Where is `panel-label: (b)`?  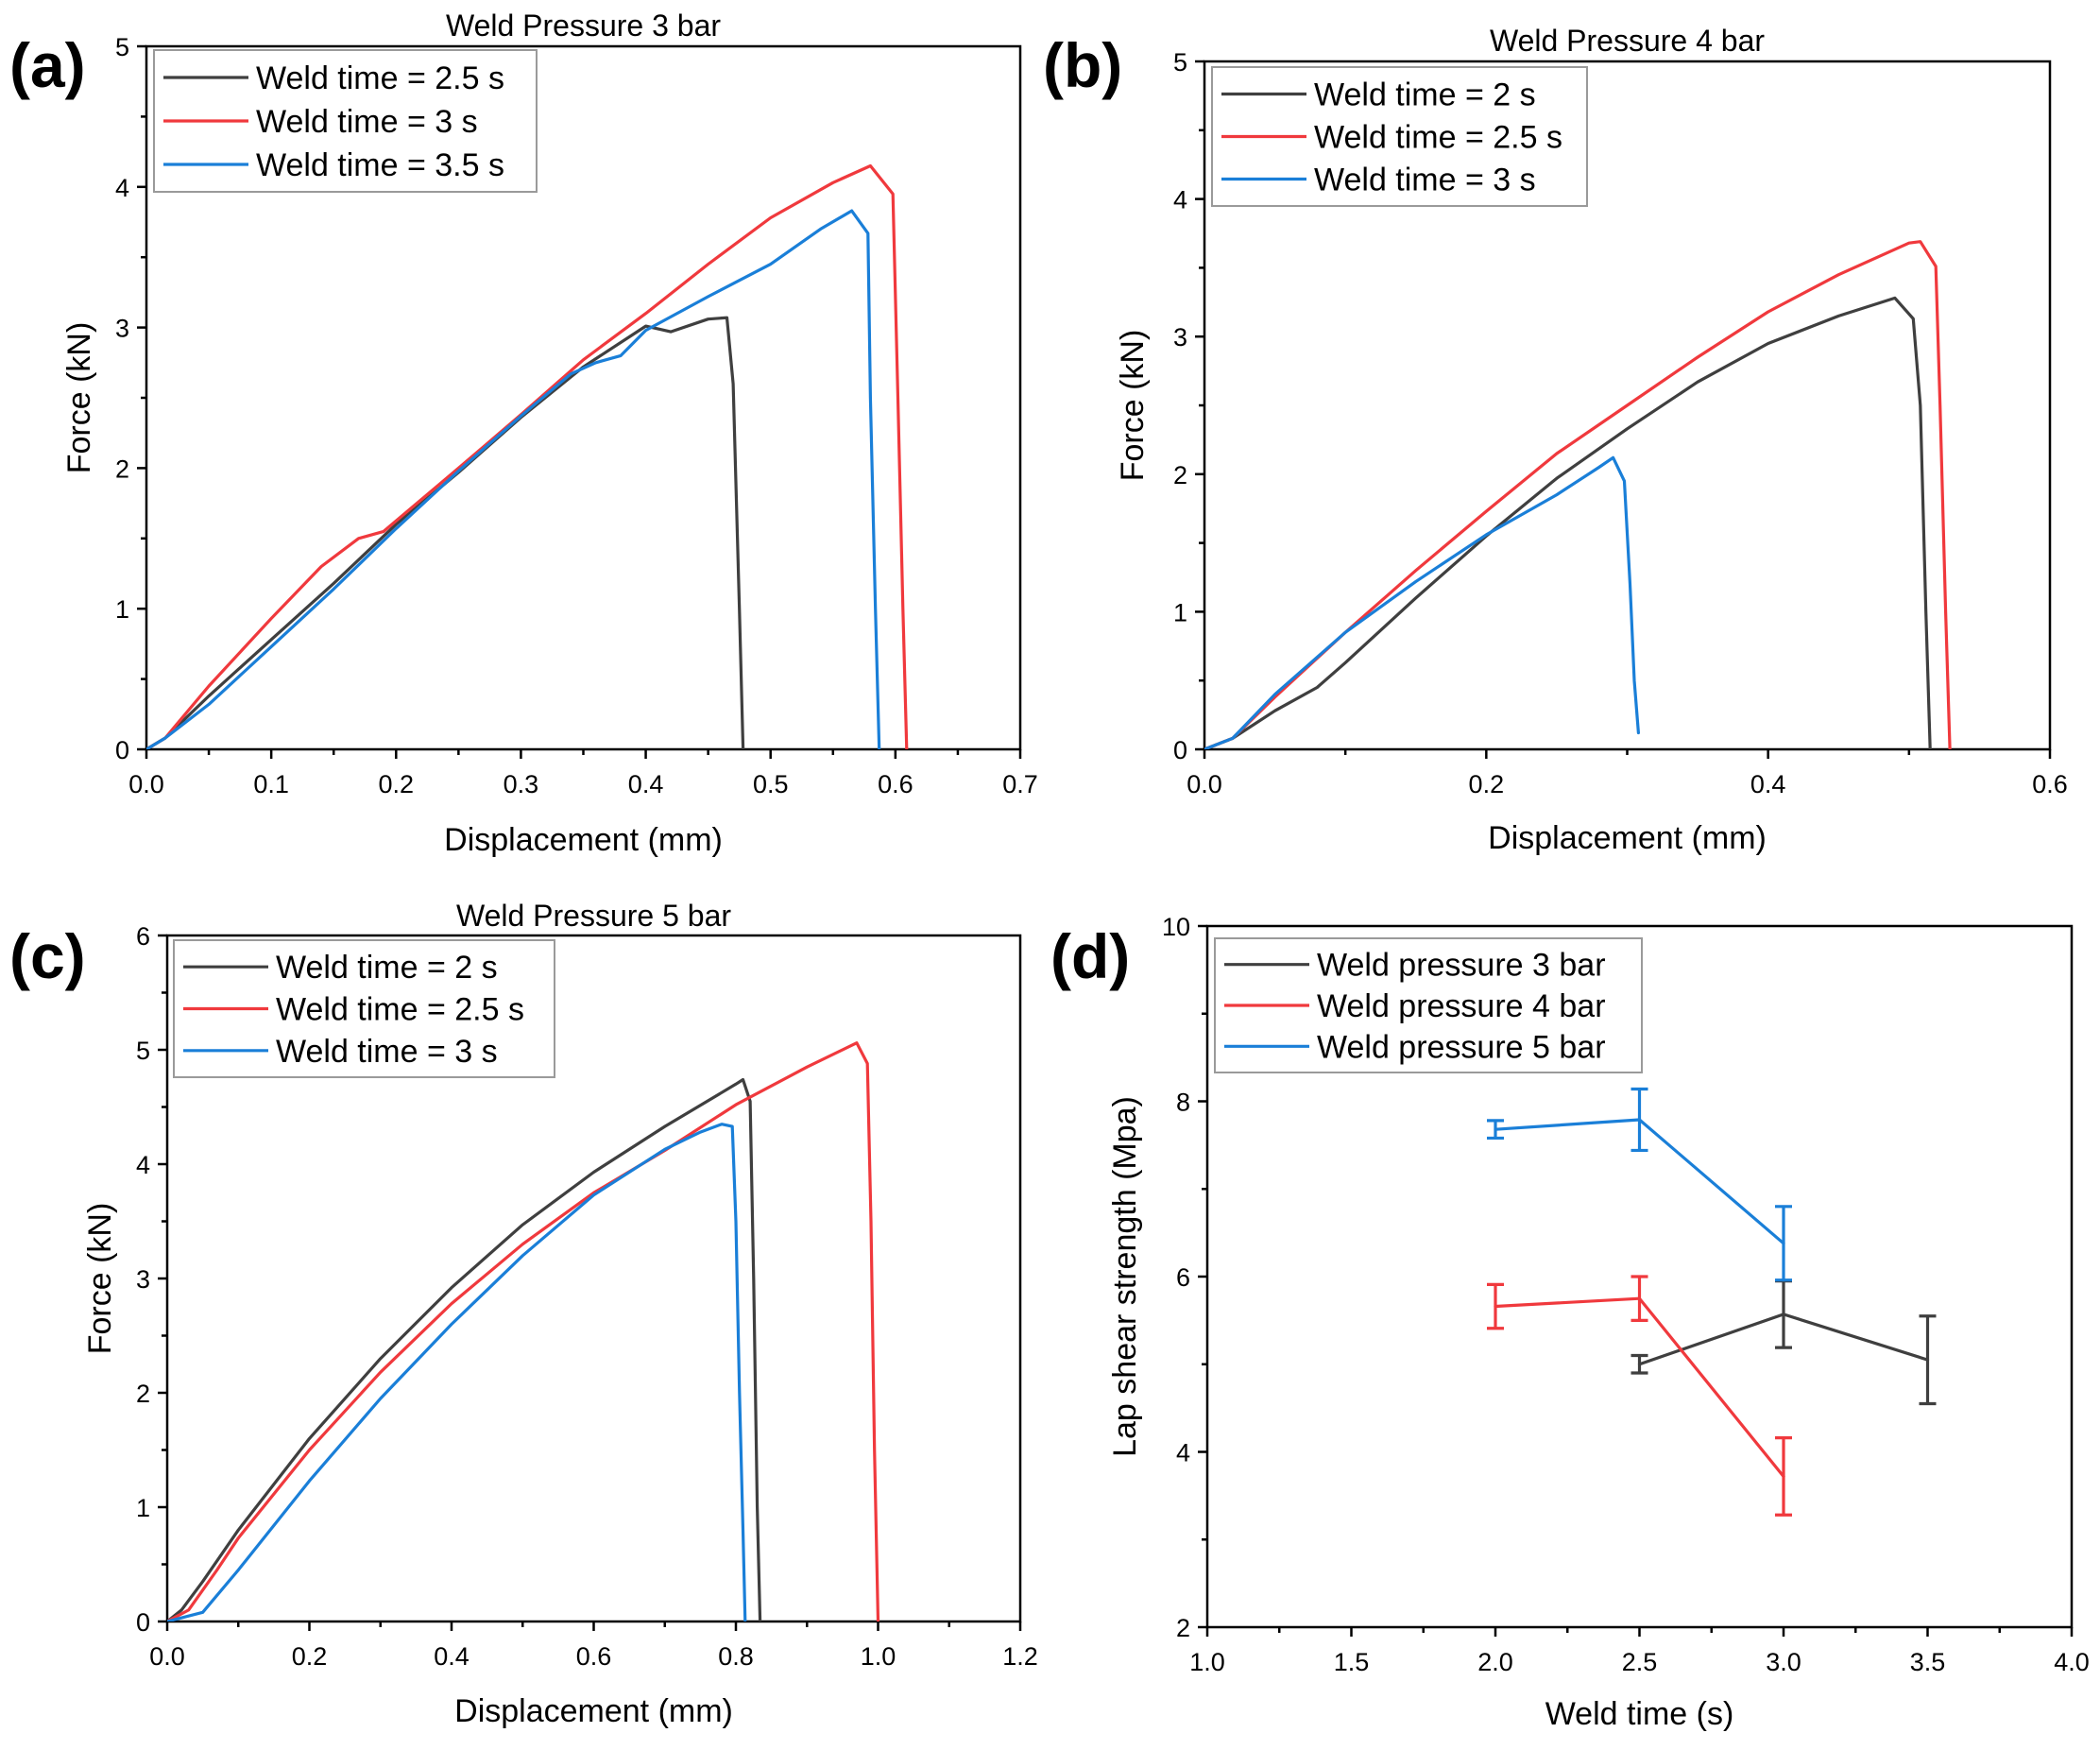
panel-label: (b) is located at coordinates (1082, 65).